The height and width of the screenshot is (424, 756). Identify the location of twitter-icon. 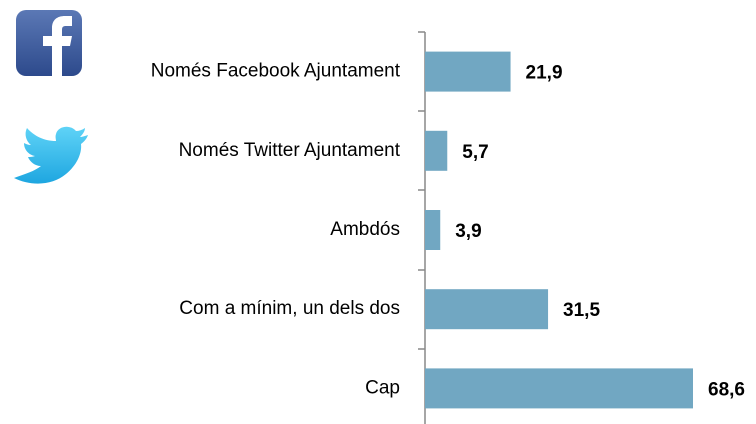
(51, 155).